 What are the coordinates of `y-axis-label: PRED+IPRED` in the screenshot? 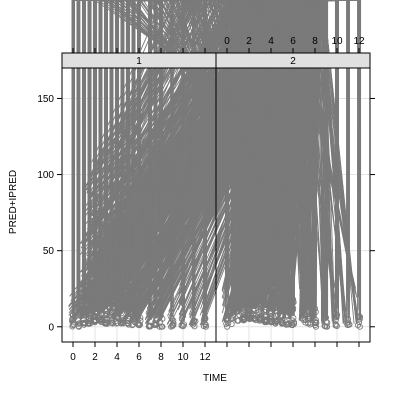 It's located at (13, 202).